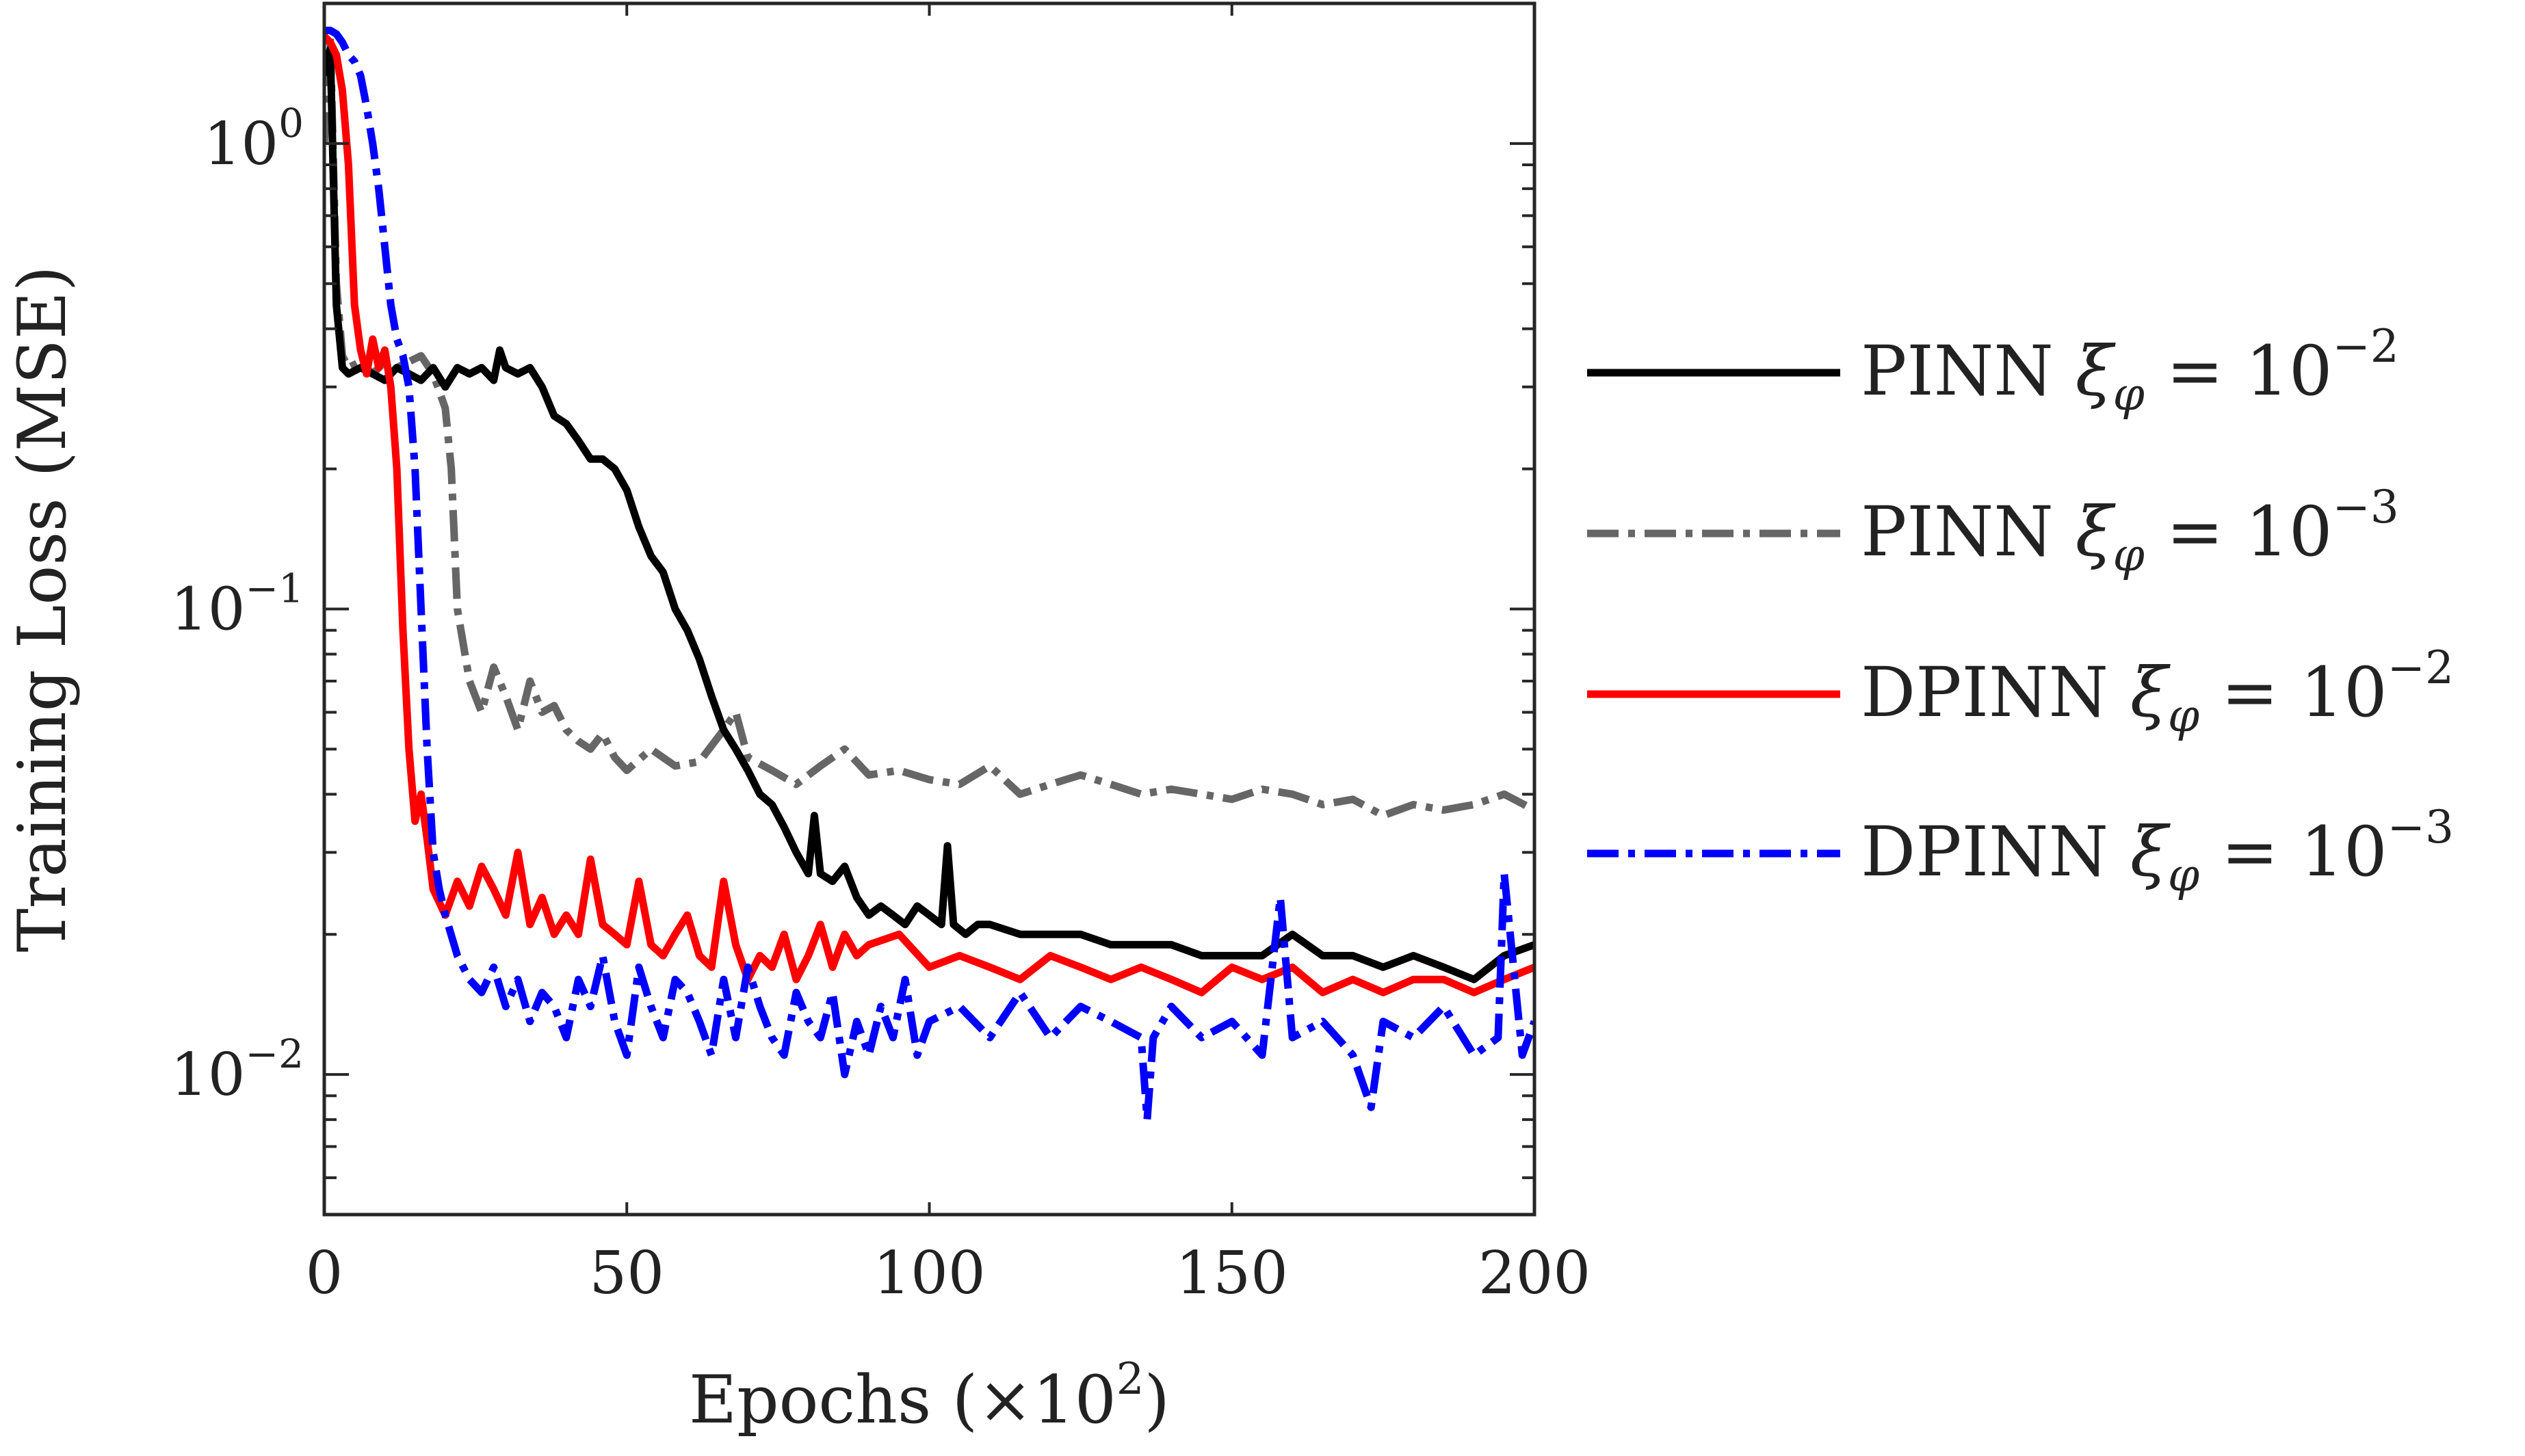 The height and width of the screenshot is (1456, 2525). I want to click on y-axis-label: Training Loss (MSE), so click(42, 609).